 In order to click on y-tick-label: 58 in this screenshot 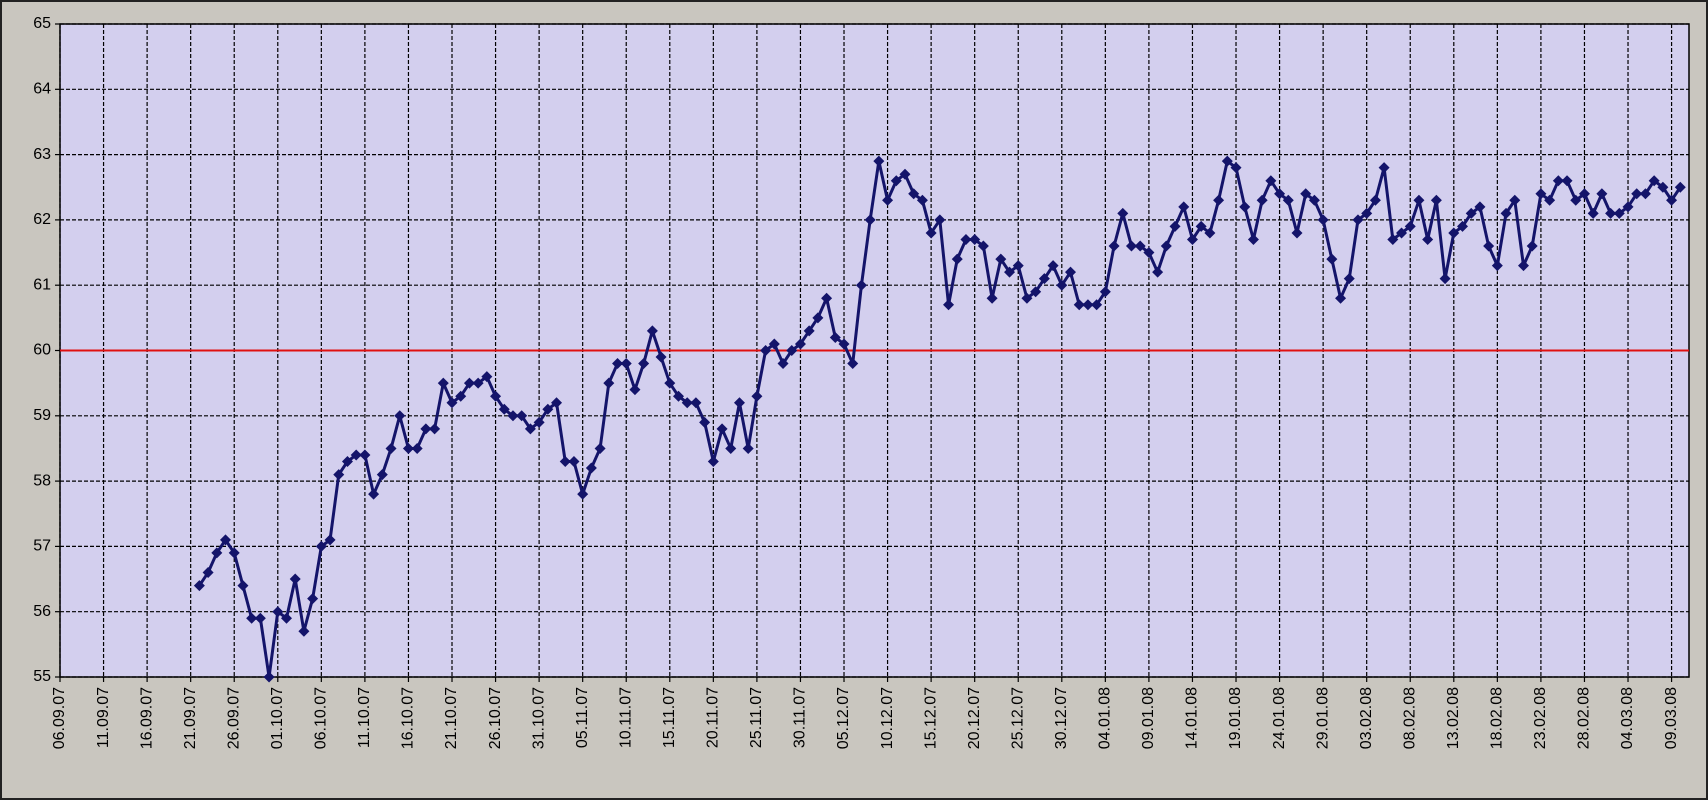, I will do `click(42, 480)`.